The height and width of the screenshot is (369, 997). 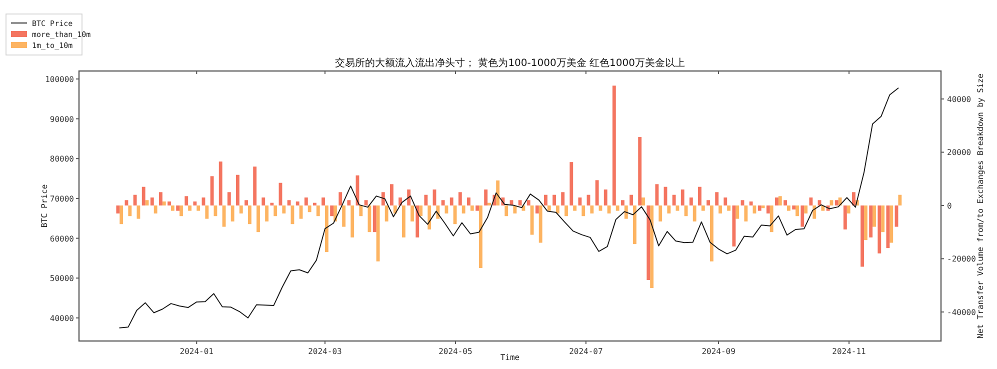 What do you see at coordinates (62, 199) in the screenshot?
I see `y-tick-label: 70000` at bounding box center [62, 199].